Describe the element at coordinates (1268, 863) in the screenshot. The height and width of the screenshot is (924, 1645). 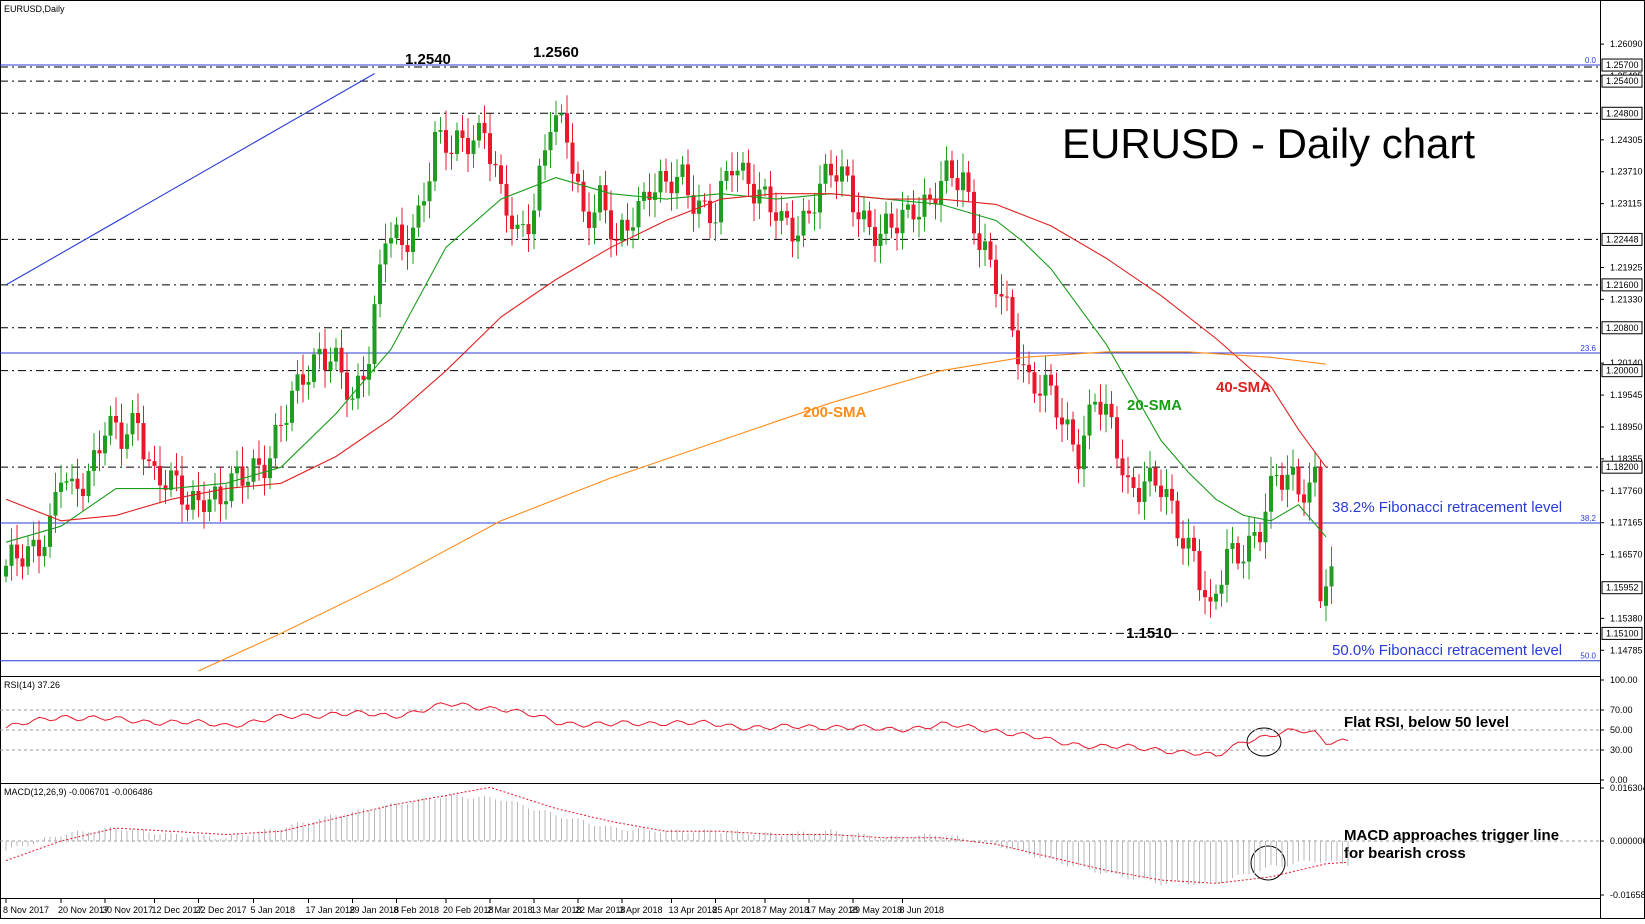
I see `macd-highlight-circle` at that location.